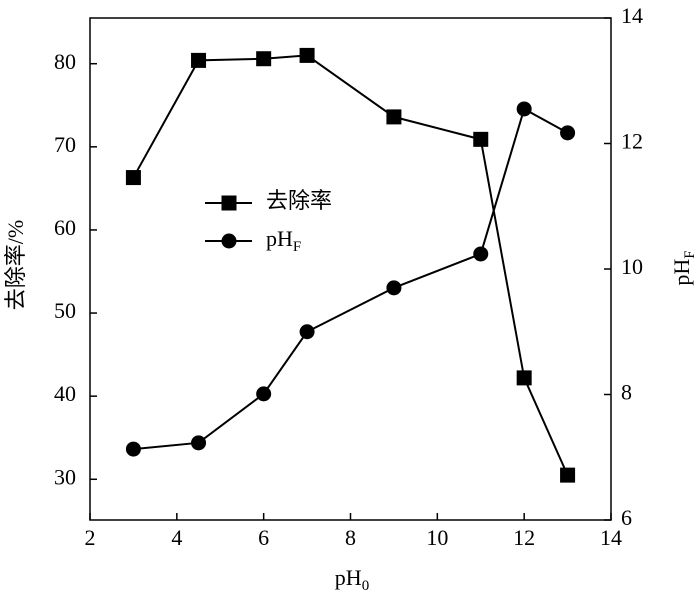 The image size is (700, 601). I want to click on x-tick-label: 4, so click(176, 537).